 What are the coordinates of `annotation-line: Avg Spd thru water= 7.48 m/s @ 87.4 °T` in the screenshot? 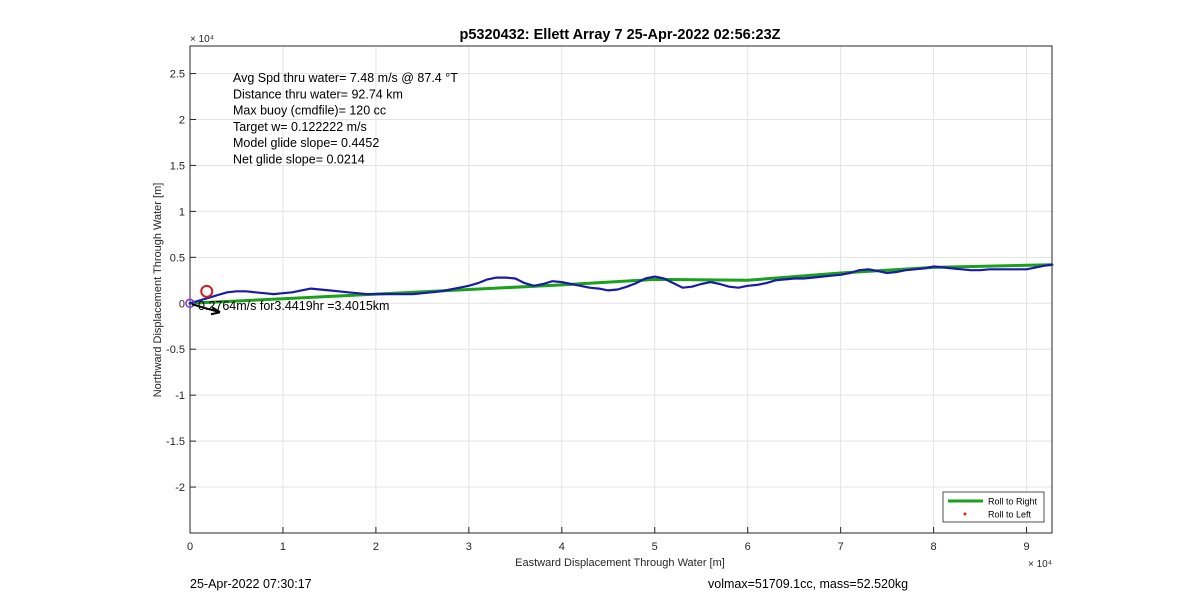 It's located at (345, 78).